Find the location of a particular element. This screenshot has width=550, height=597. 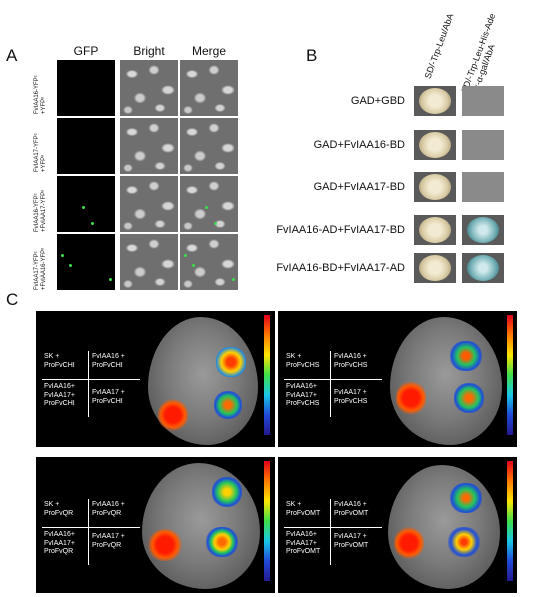

quadrant-label-sk: SK + ProFvCHI is located at coordinates (59, 361).